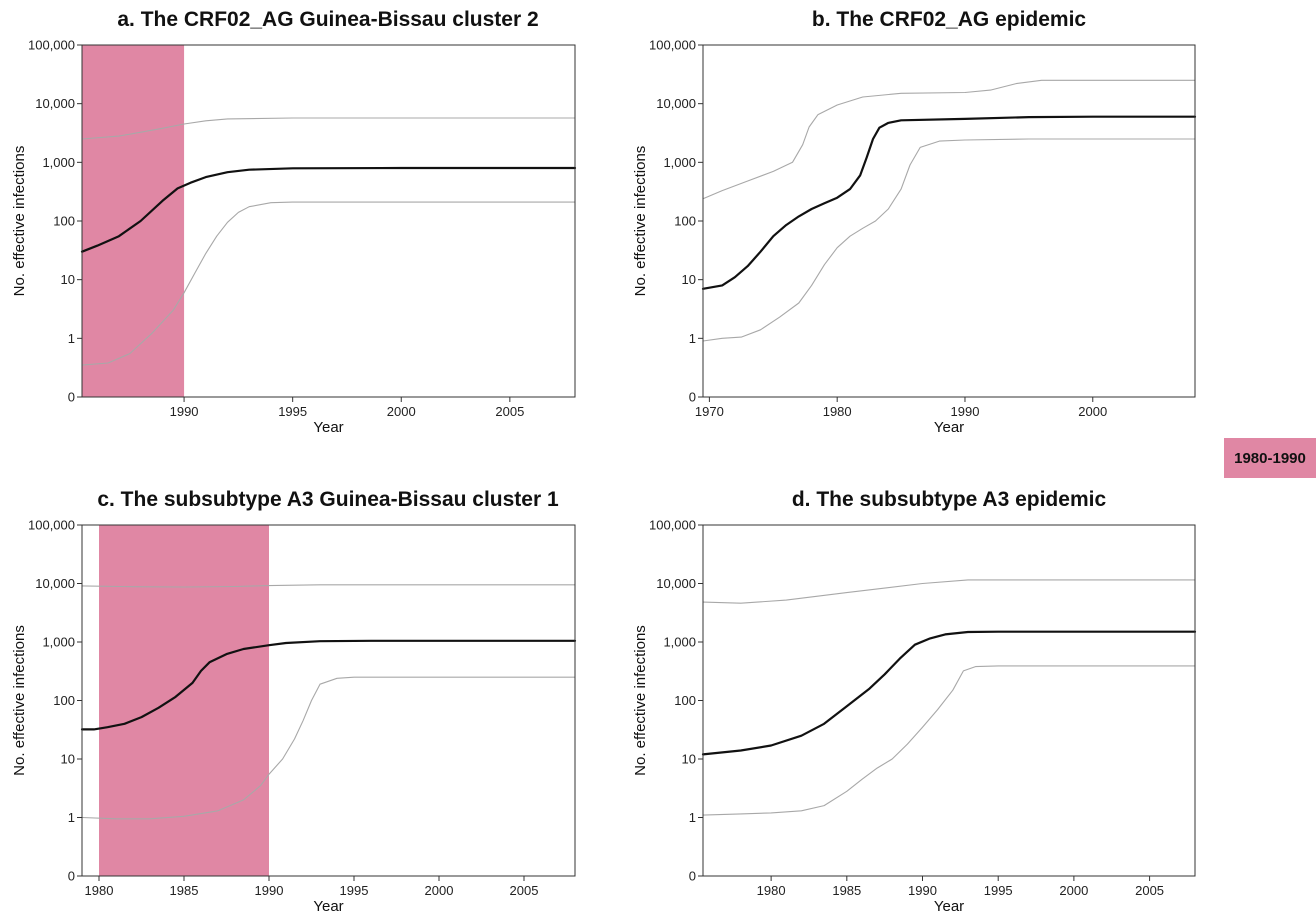 The width and height of the screenshot is (1316, 919). I want to click on panel-b-title: b. The CRF02_AG epidemic, so click(949, 19).